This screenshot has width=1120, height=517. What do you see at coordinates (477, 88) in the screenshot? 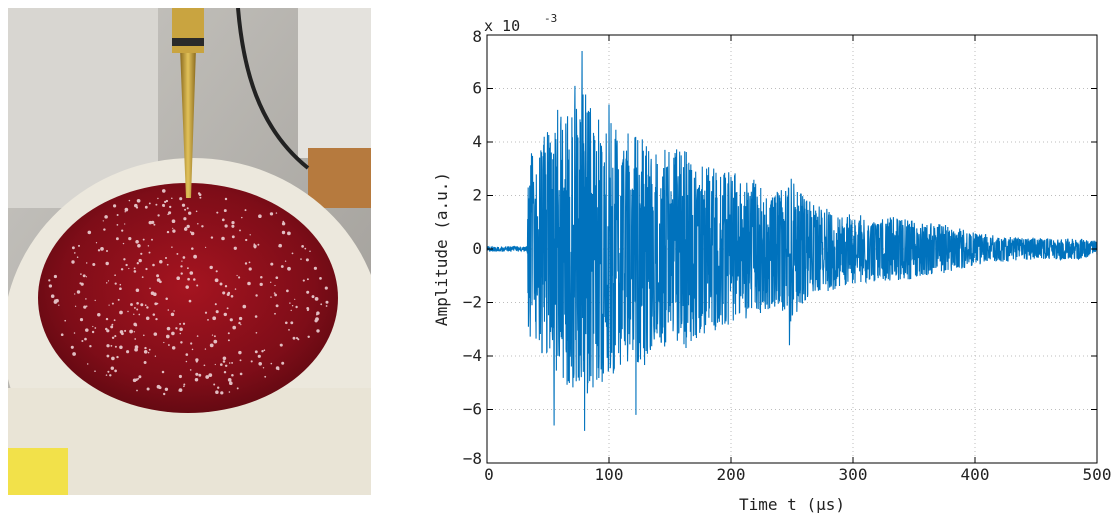
I see `y-tick-label: 6` at bounding box center [477, 88].